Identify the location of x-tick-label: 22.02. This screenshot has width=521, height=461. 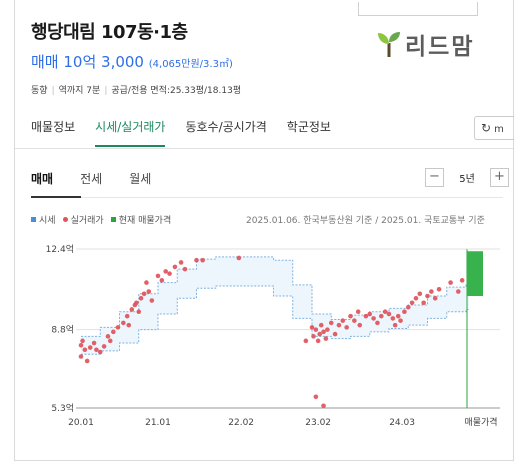
(241, 423).